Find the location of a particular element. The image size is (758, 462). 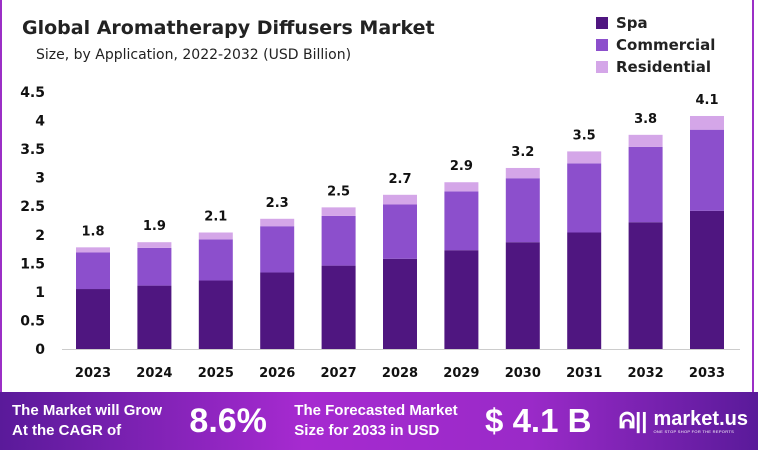

x-tick-label: 2023 is located at coordinates (93, 373).